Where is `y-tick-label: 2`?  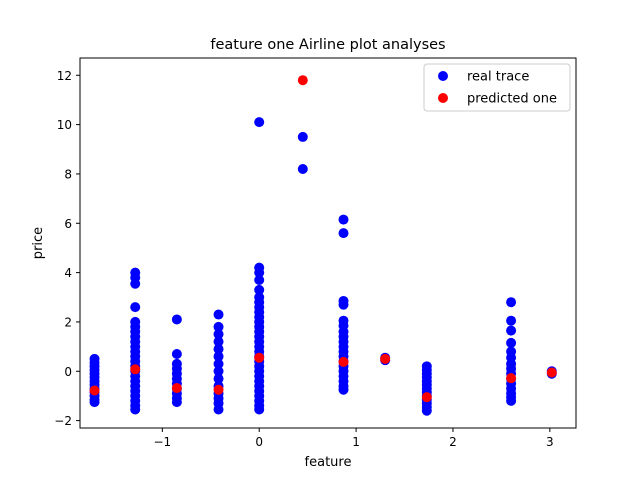 y-tick-label: 2 is located at coordinates (68, 322).